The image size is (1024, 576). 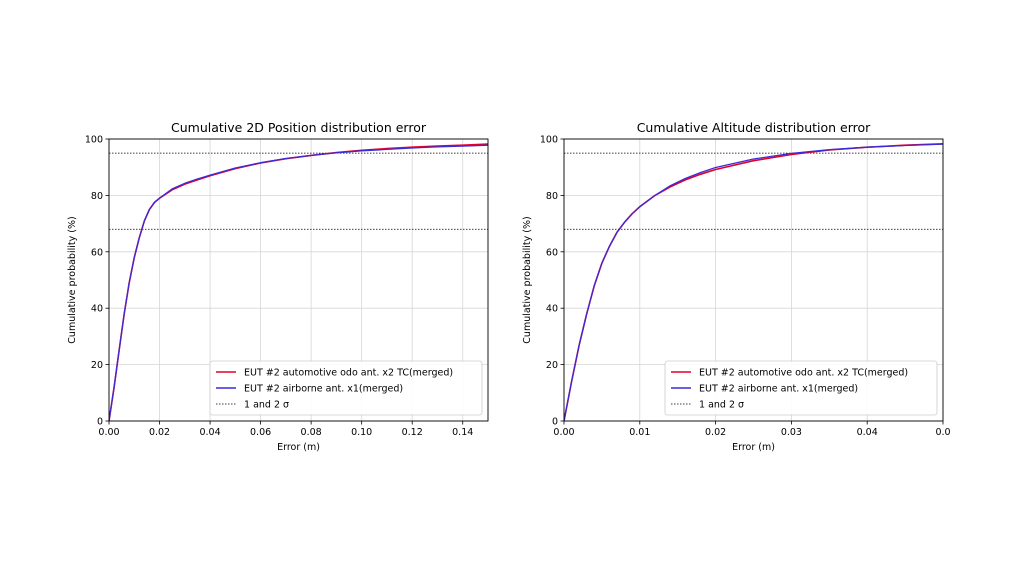 I want to click on chart-title: Cumulative Altitude distribution error, so click(x=754, y=127).